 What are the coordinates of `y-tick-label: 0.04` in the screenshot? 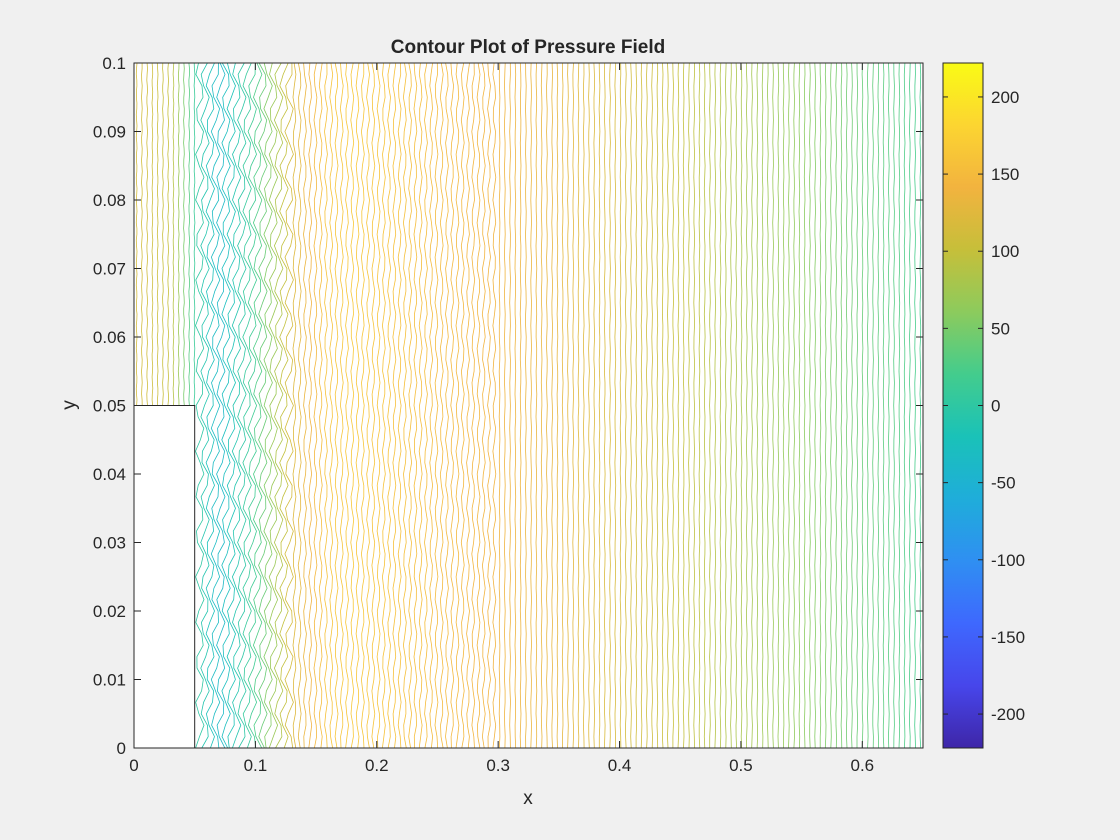 It's located at (109, 474).